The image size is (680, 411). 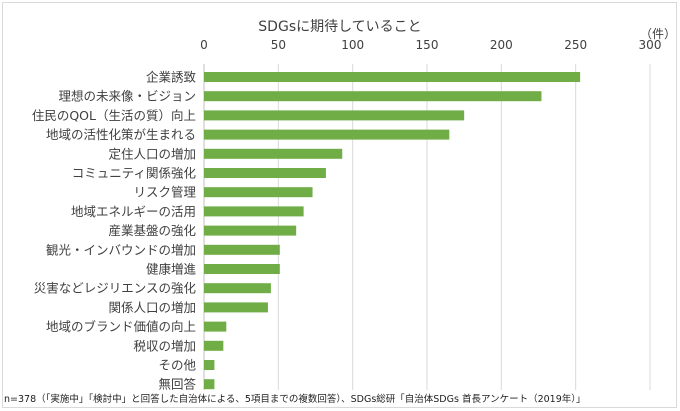 I want to click on x-tick-label-150: 150, so click(x=427, y=45).